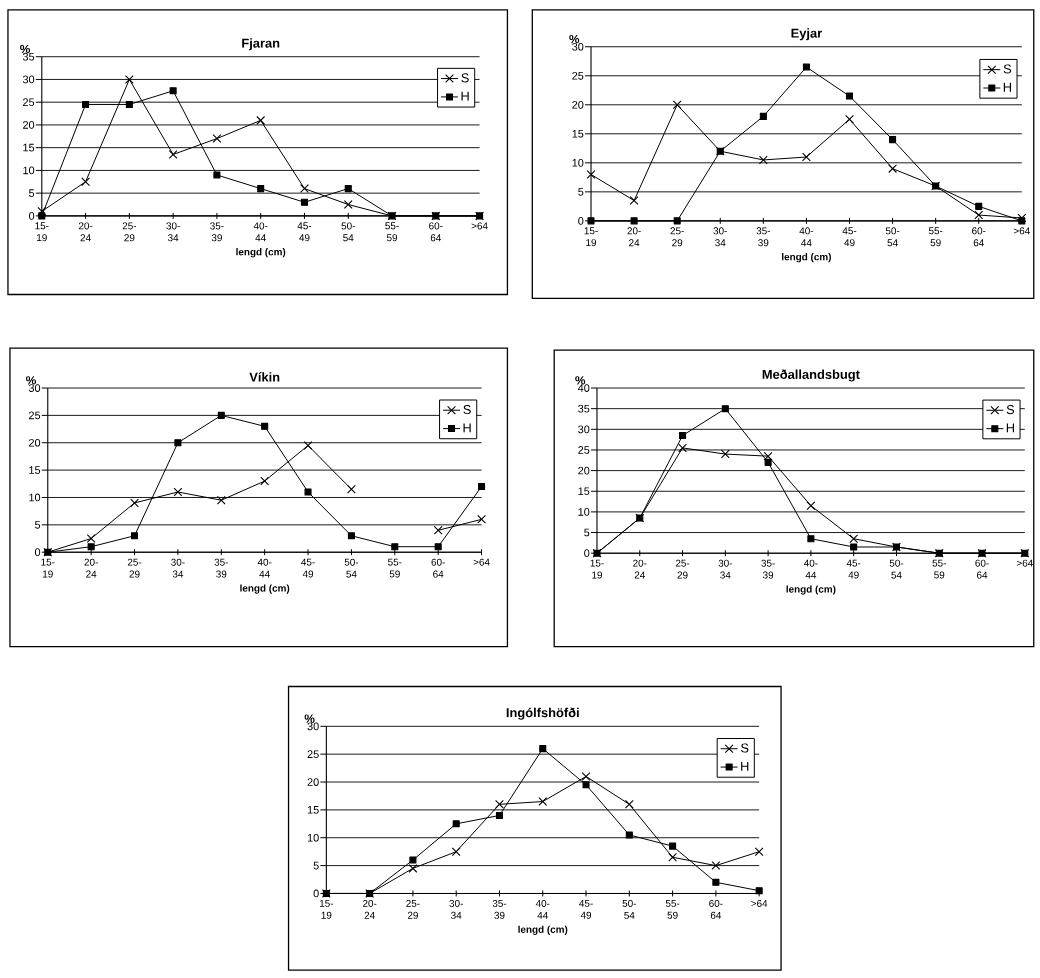 This screenshot has height=978, width=1040. I want to click on y-tick-label: 35, so click(28, 56).